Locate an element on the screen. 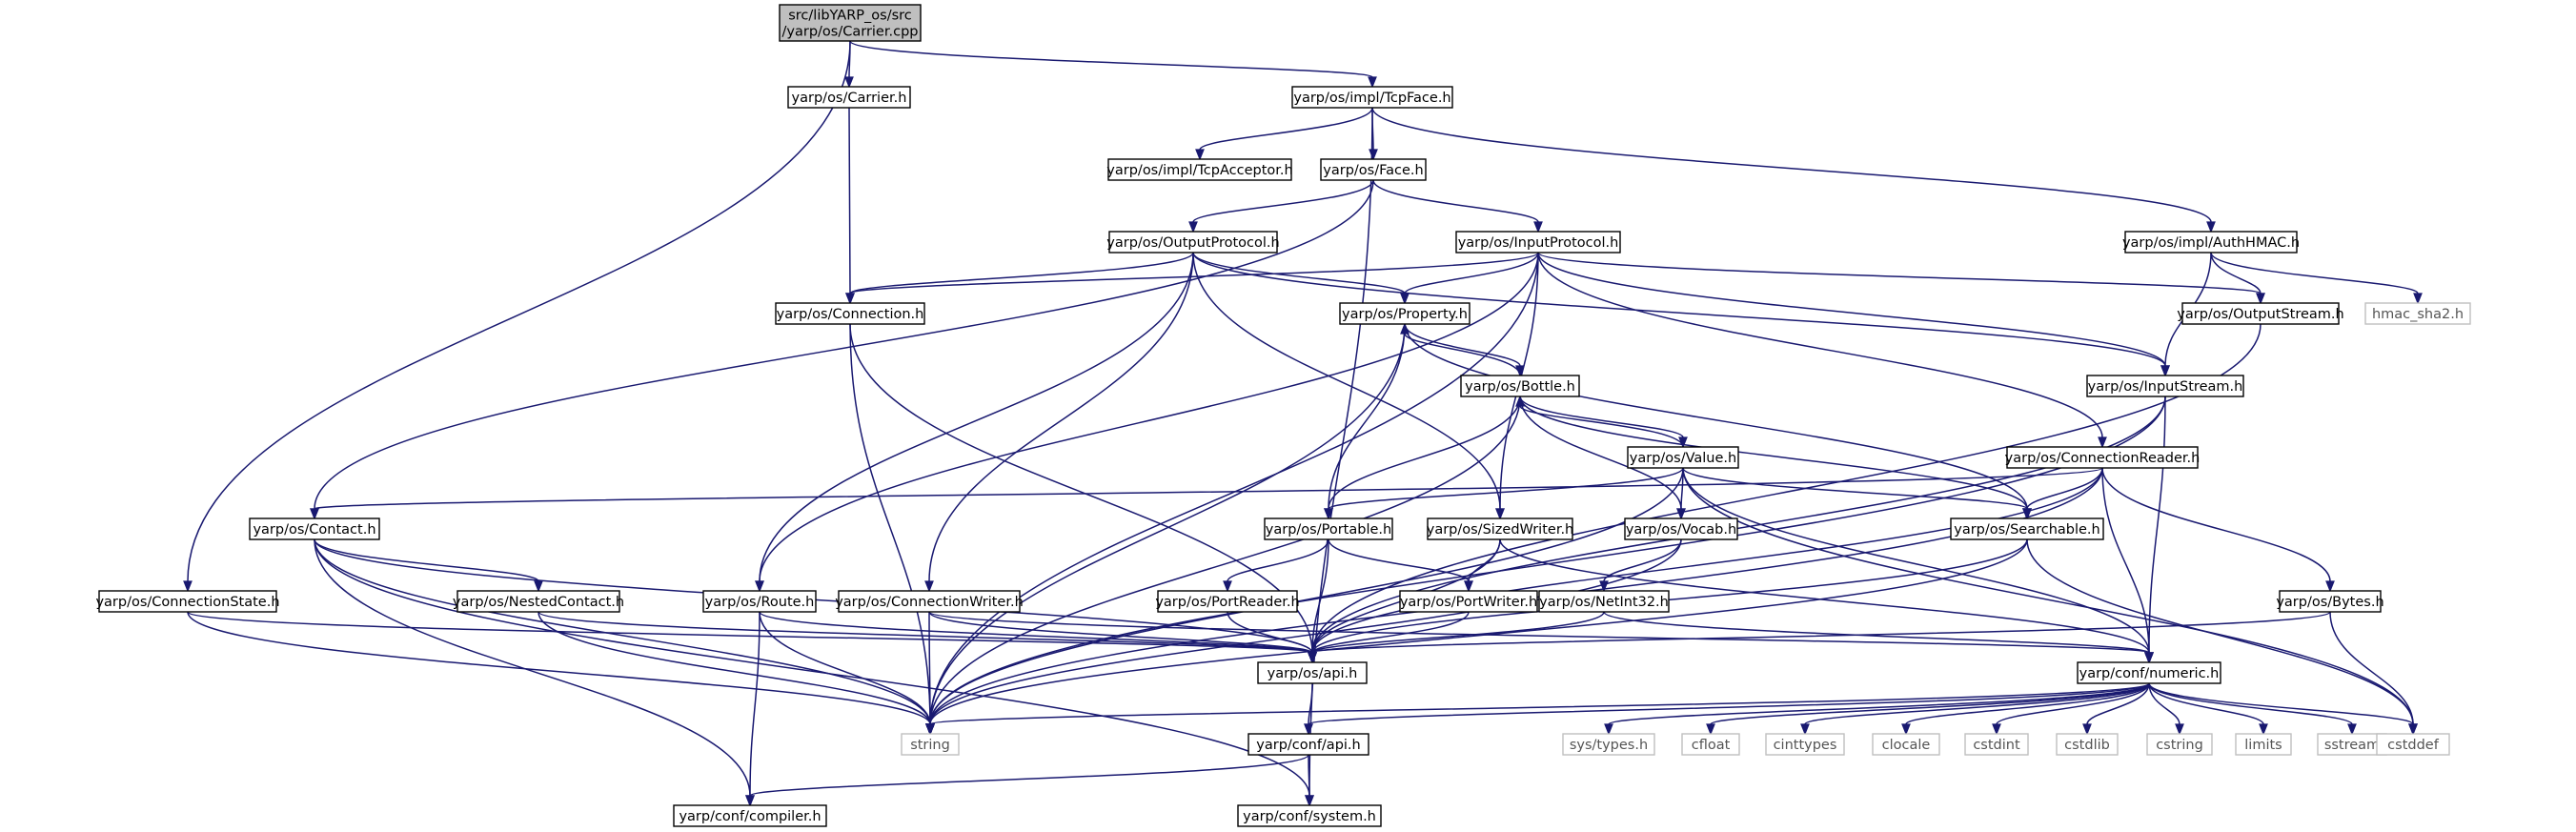  node-portable: yarp/os/Portable.h is located at coordinates (1328, 528).